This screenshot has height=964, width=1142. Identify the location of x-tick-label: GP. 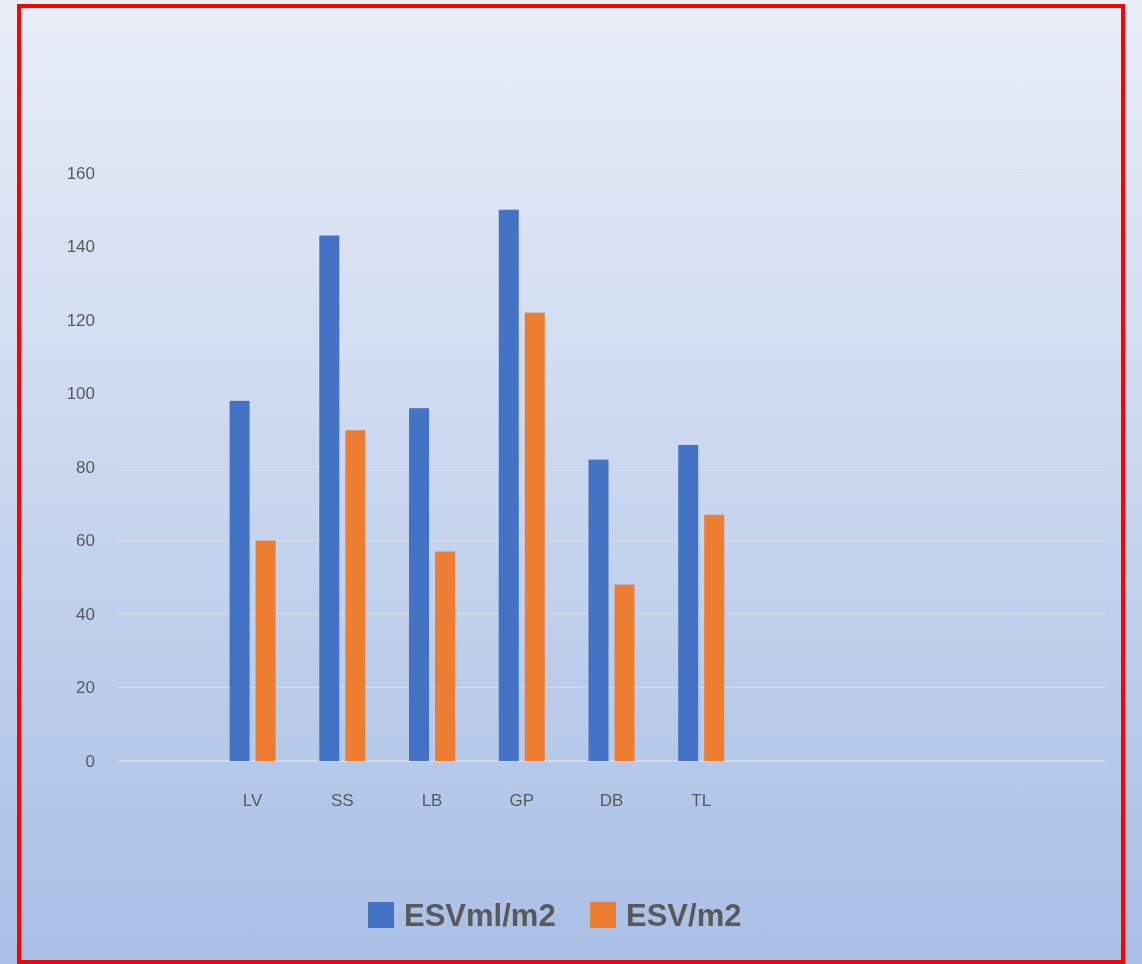
(522, 800).